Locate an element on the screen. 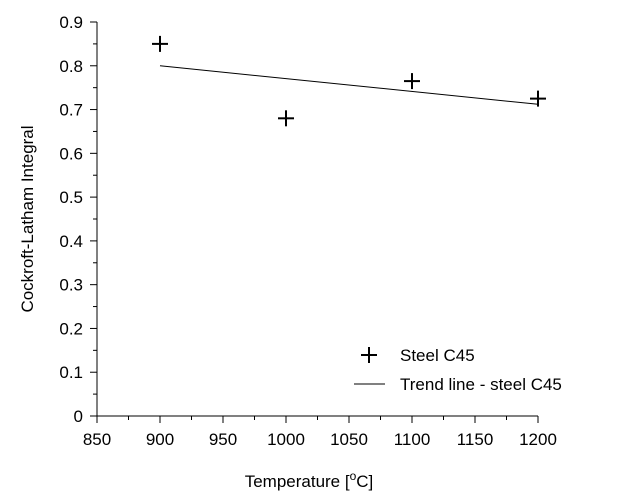  plot-area is located at coordinates (349, 81).